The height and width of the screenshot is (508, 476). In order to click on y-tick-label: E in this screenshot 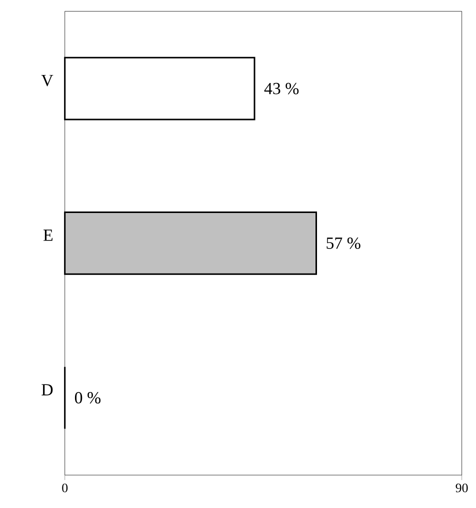, I will do `click(48, 235)`.